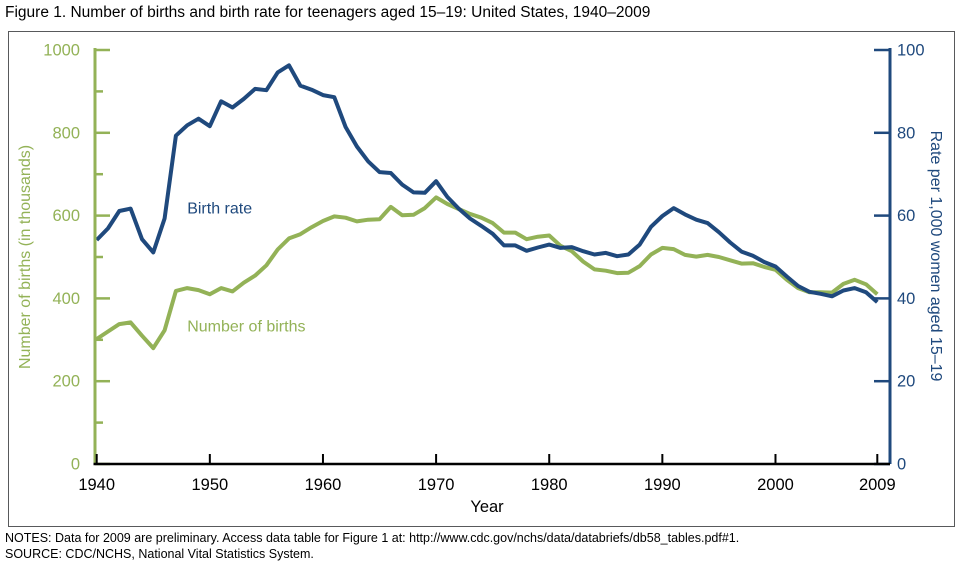 The width and height of the screenshot is (960, 568). I want to click on x-axis-tick-label: 1940, so click(96, 485).